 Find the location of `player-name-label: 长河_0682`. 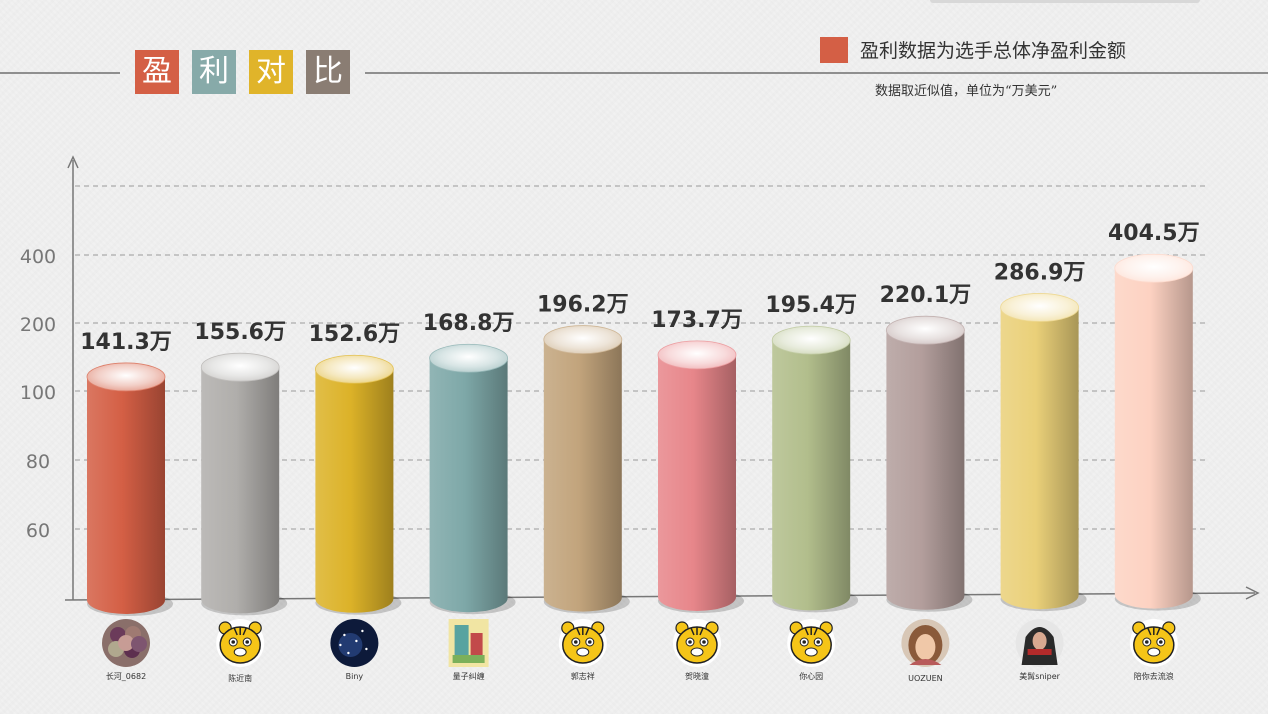

player-name-label: 长河_0682 is located at coordinates (126, 676).